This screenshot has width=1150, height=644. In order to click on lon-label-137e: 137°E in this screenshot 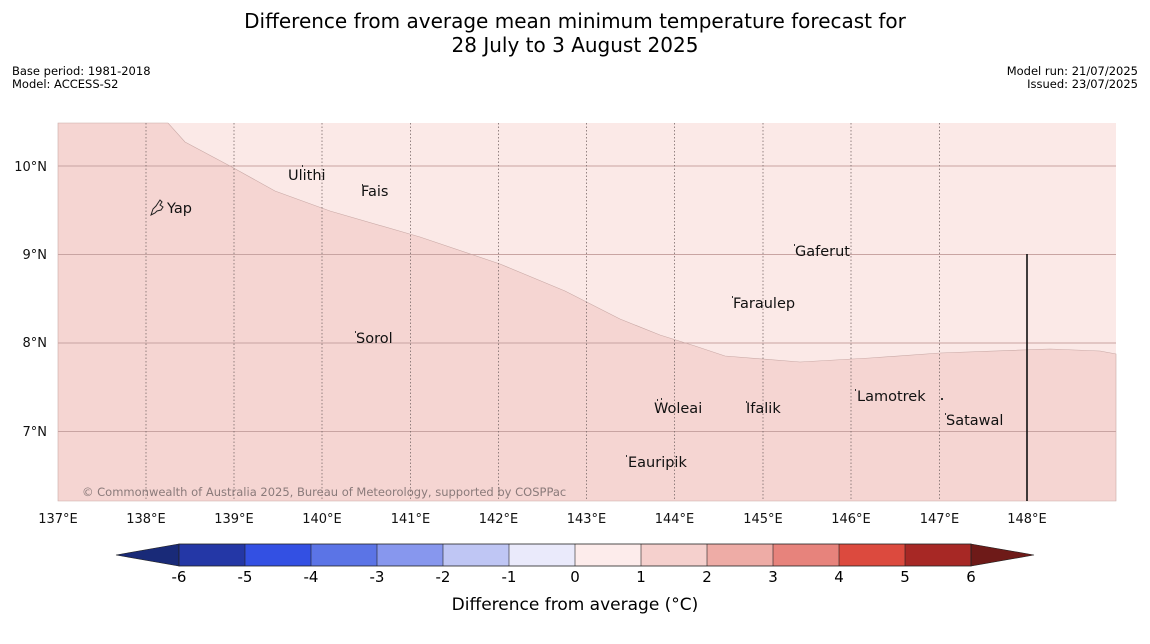, I will do `click(58, 519)`.